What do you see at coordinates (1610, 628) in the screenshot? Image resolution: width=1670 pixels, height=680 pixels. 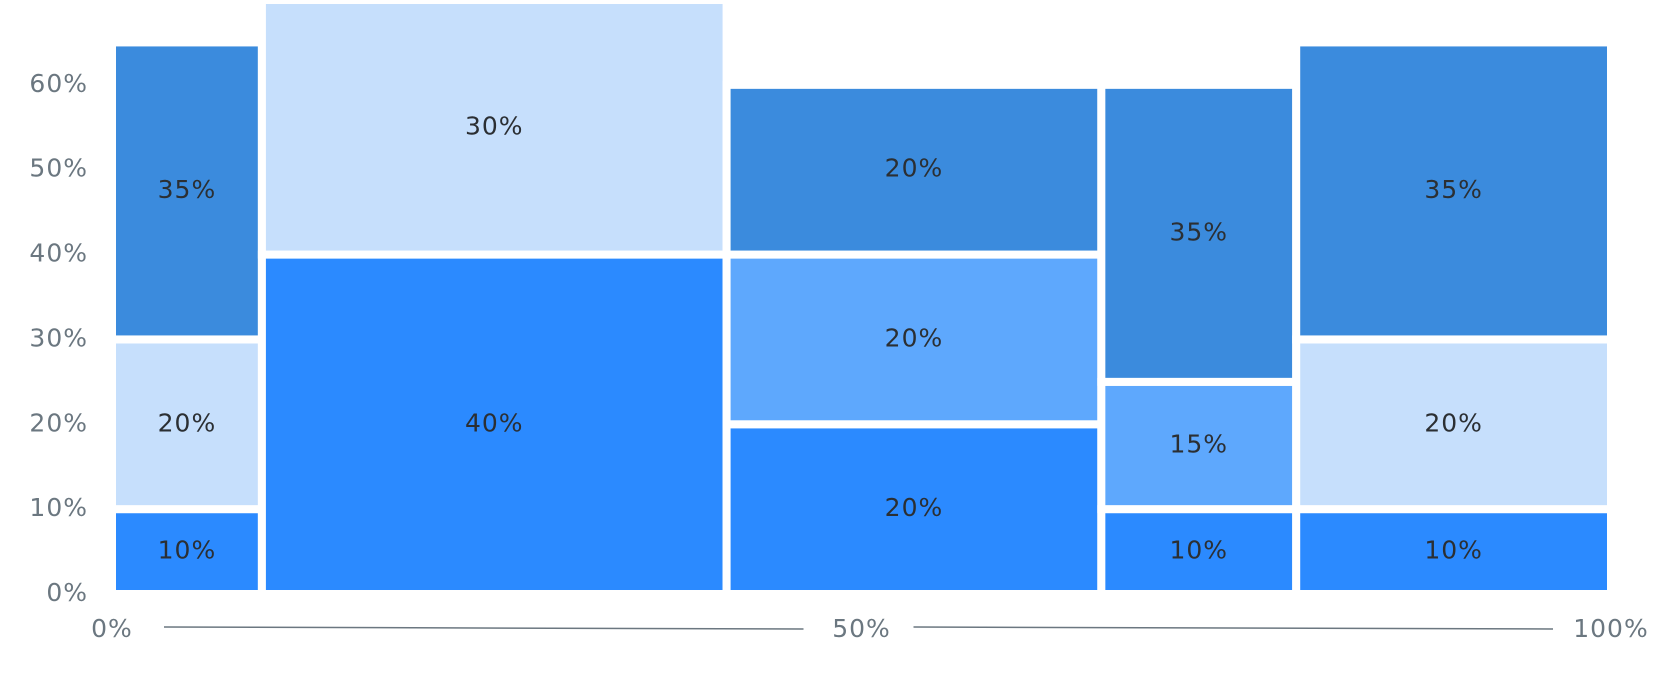 I see `x-tick-label: 100%` at bounding box center [1610, 628].